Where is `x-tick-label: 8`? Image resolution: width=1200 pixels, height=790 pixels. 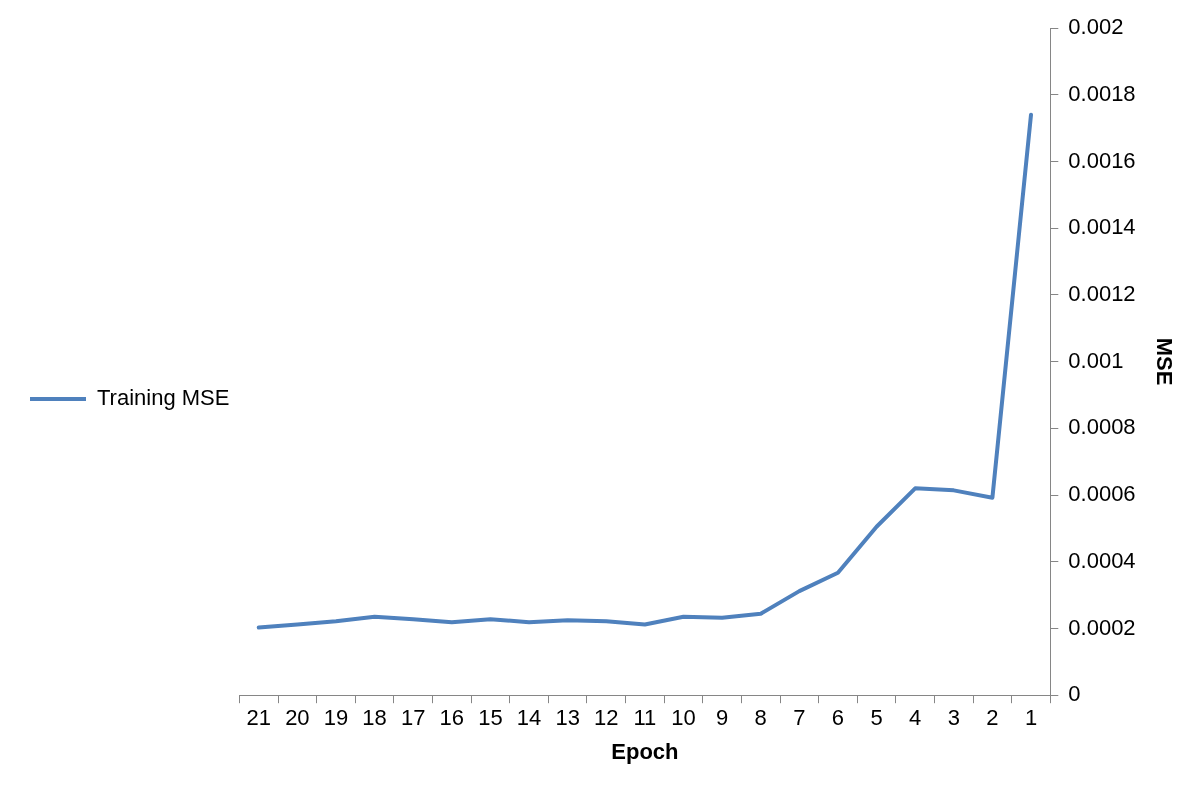 x-tick-label: 8 is located at coordinates (760, 718).